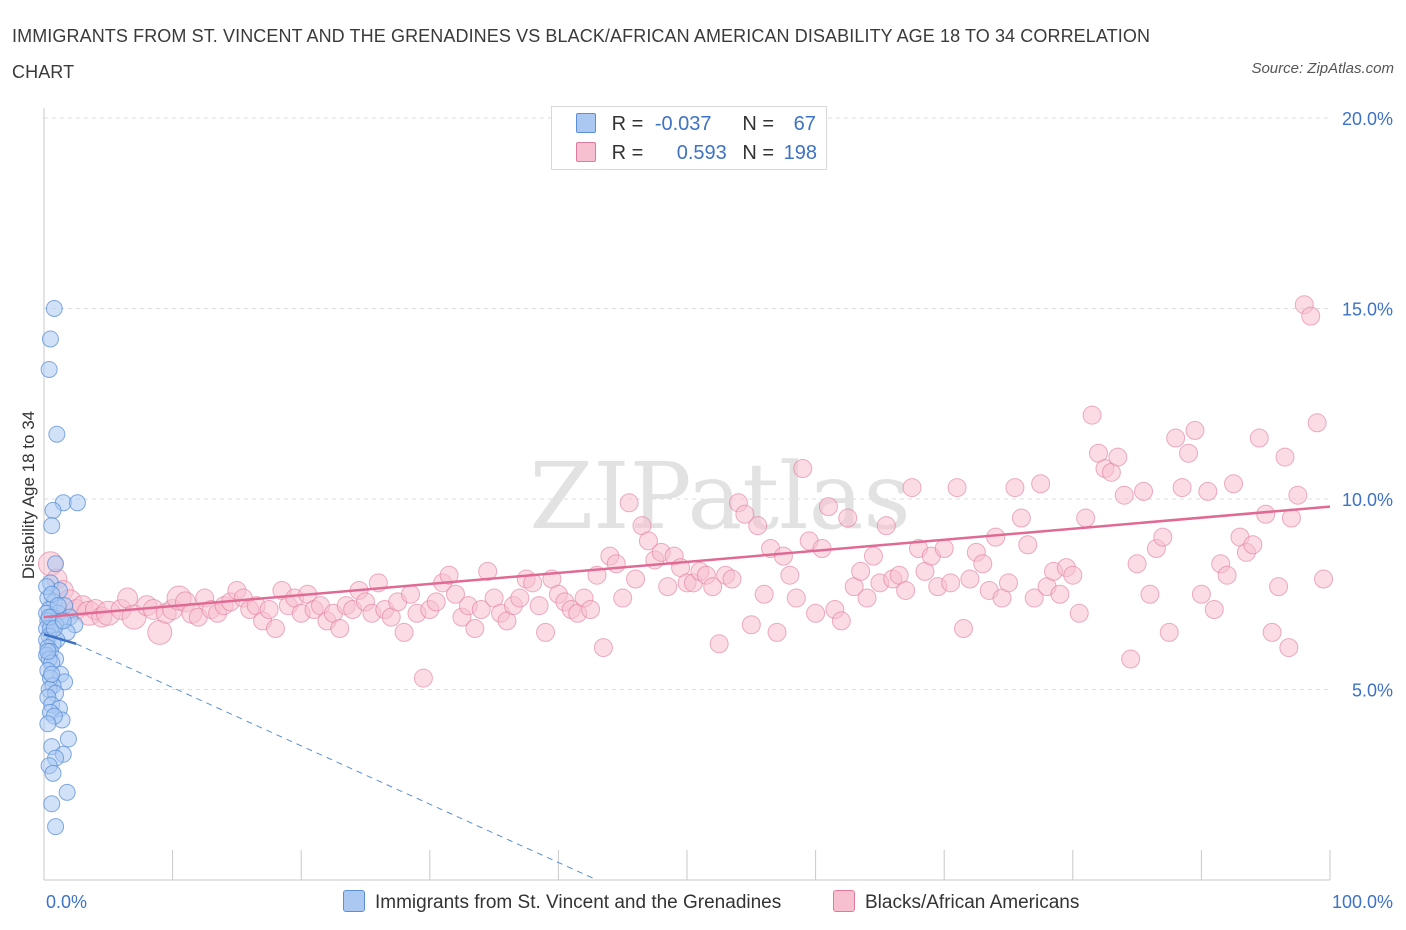 The image size is (1406, 930). I want to click on legend-r-value-immigrants: -0.037, so click(683, 124).